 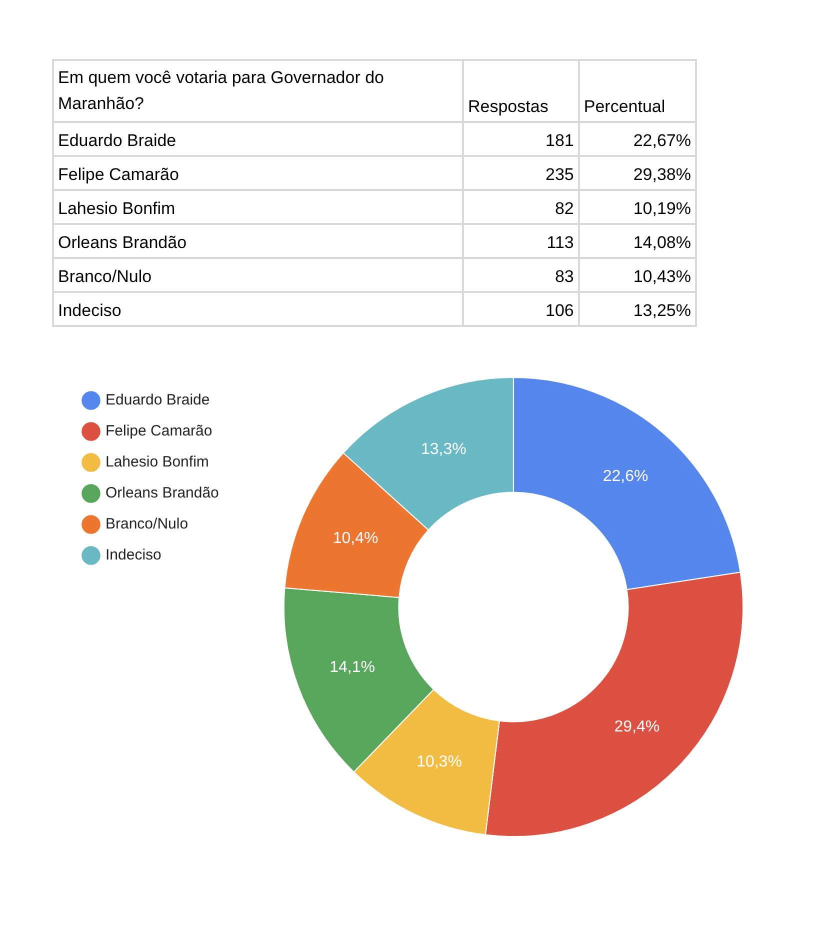 What do you see at coordinates (157, 462) in the screenshot?
I see `legend-label: Lahesio Bonfim` at bounding box center [157, 462].